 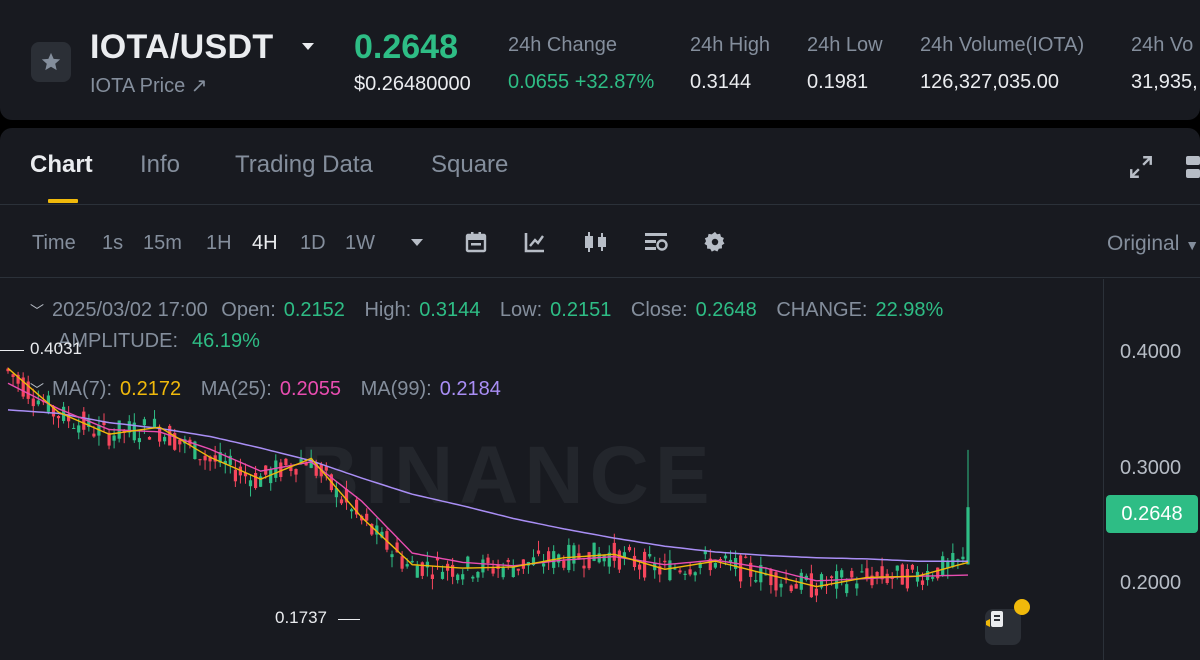 What do you see at coordinates (162, 243) in the screenshot?
I see `timeframe-15m: 15m` at bounding box center [162, 243].